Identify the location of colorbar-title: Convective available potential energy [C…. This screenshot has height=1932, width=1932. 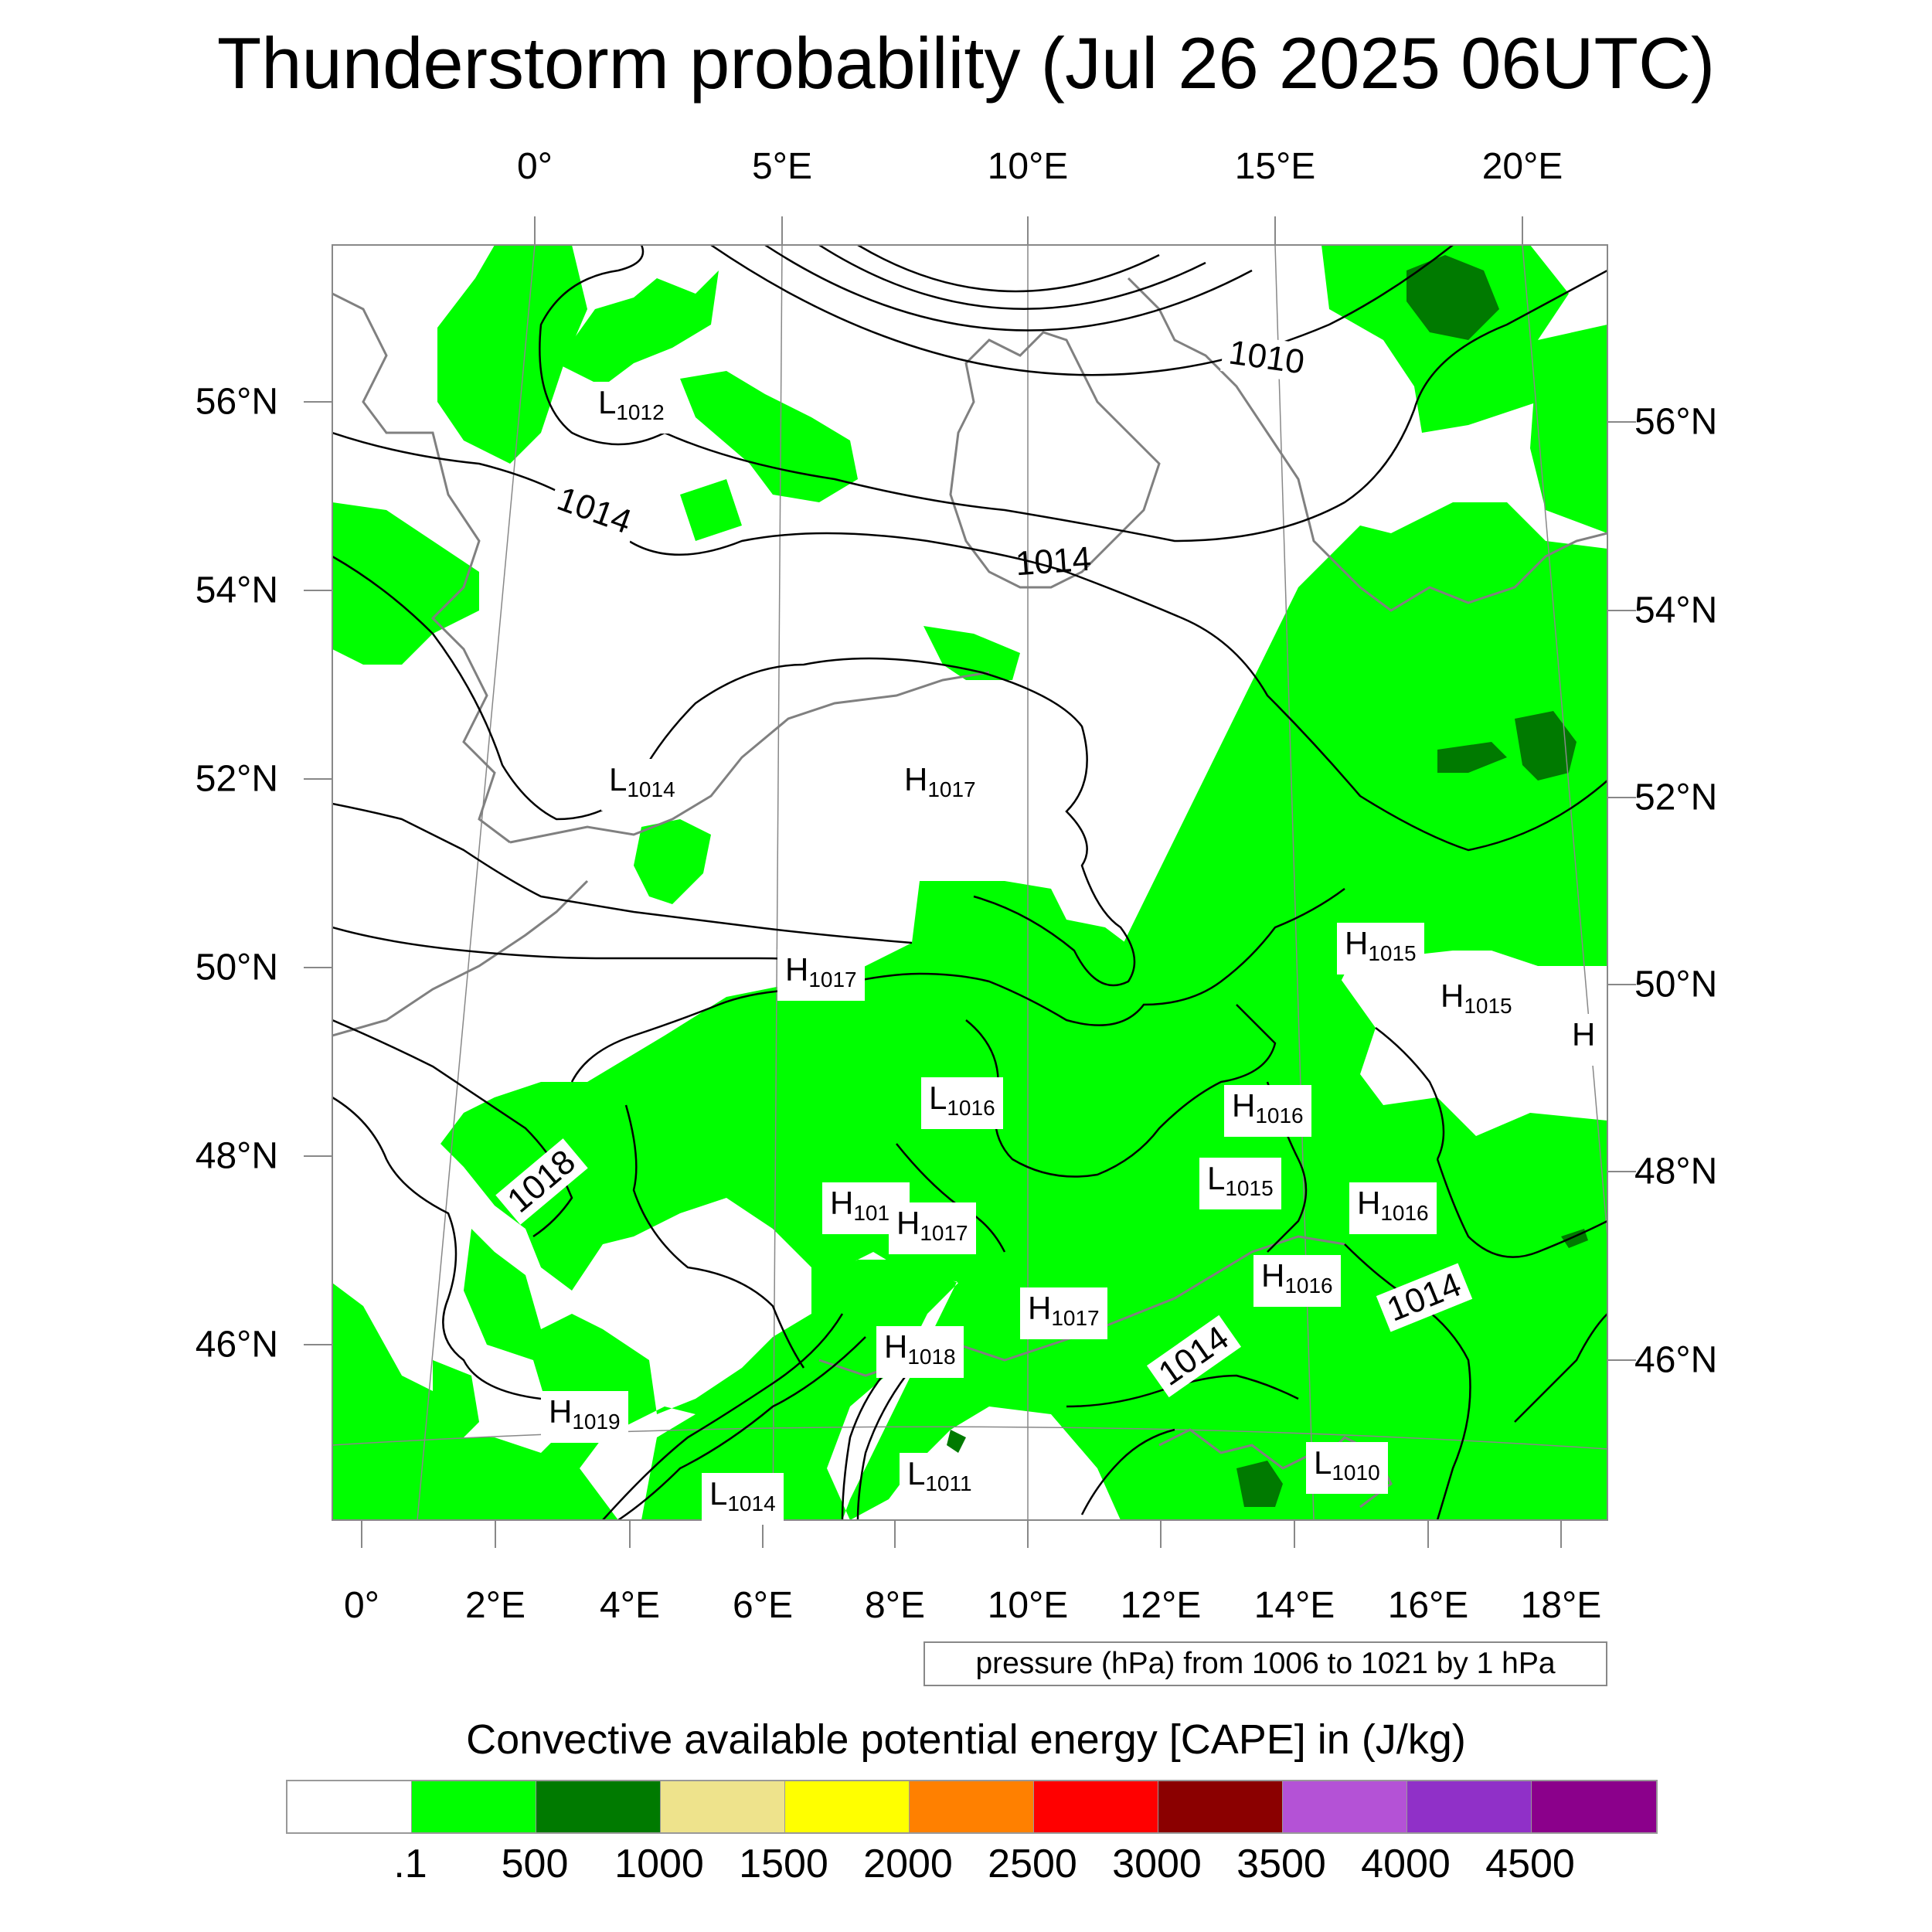
(966, 1740).